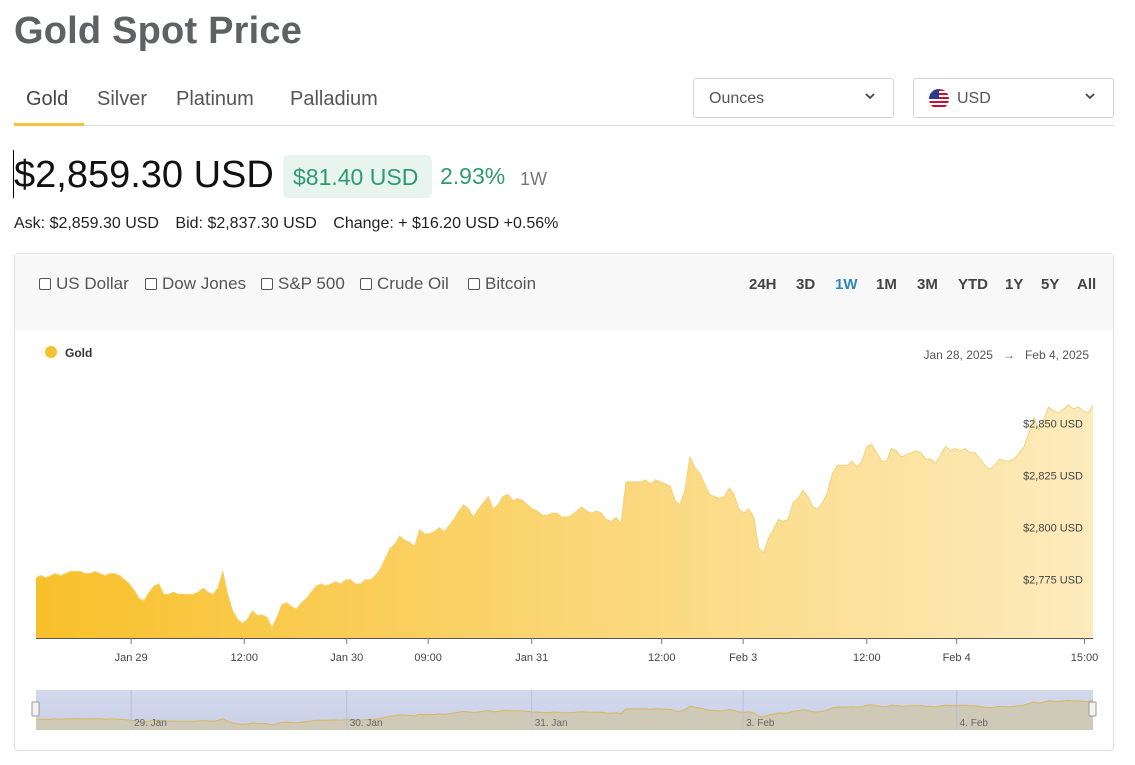 This screenshot has height=765, width=1135. Describe the element at coordinates (35, 709) in the screenshot. I see `navigator-left-handle` at that location.